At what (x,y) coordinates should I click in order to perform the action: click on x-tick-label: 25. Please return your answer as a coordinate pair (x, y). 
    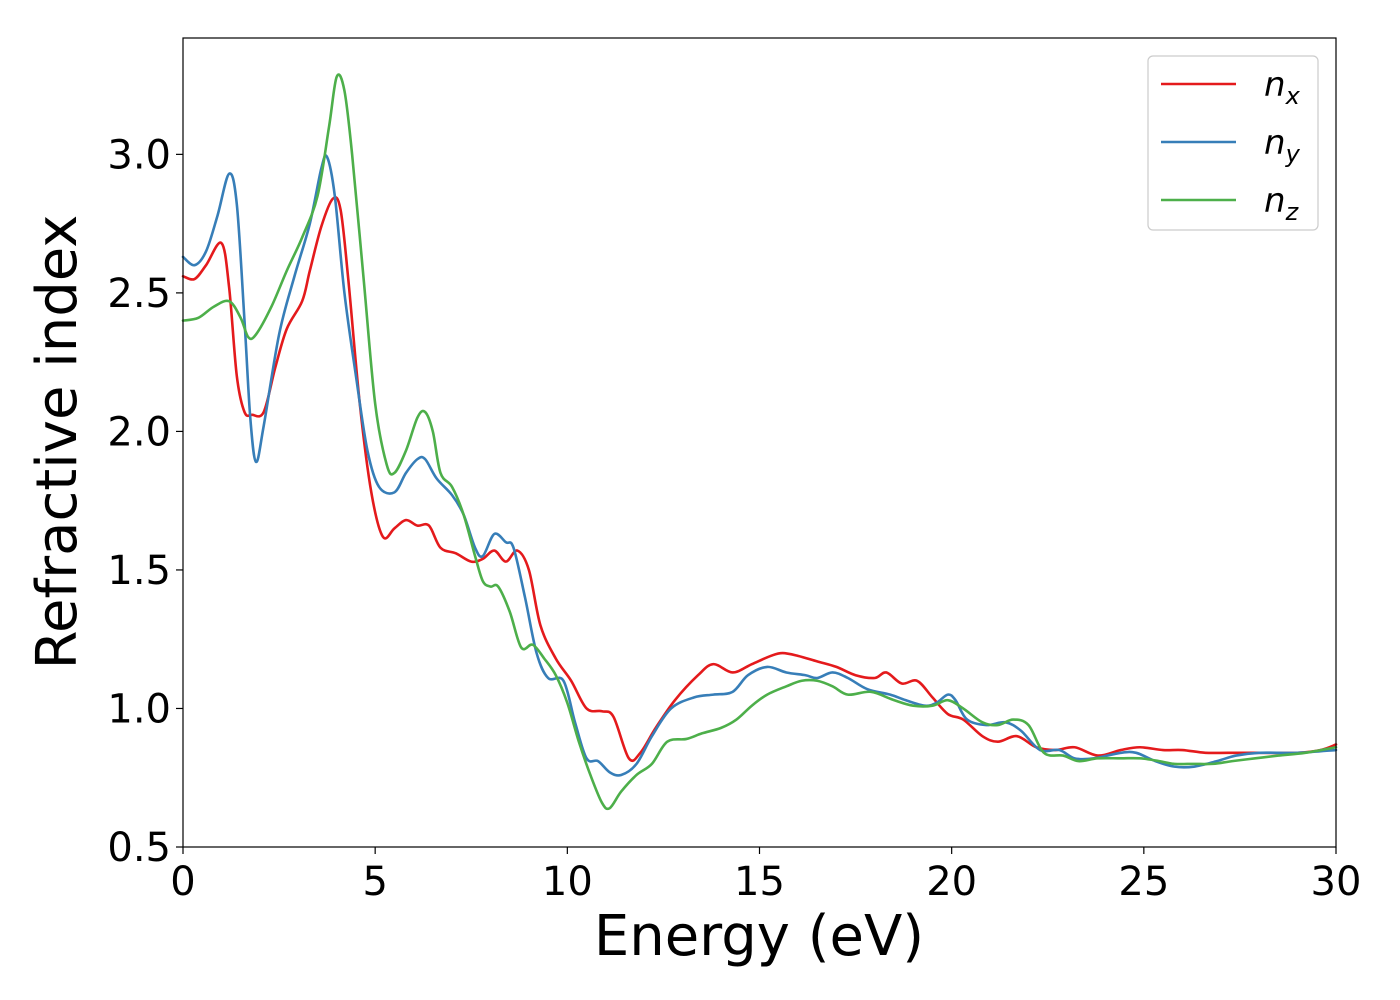
    Looking at the image, I should click on (1143, 882).